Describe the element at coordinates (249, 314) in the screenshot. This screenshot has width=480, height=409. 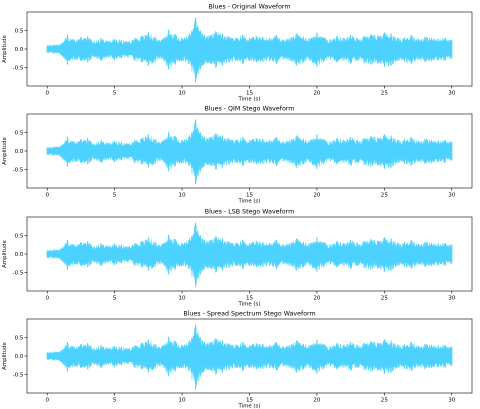
I see `chart-title: Blues - Spread Spectrum Stego Waveform` at that location.